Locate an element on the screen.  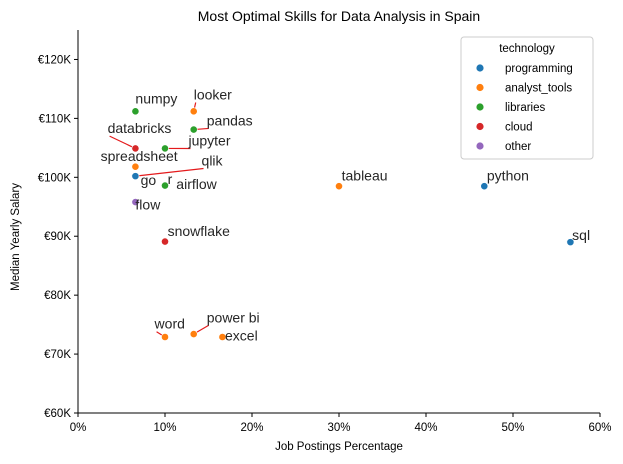
legend-box is located at coordinates (527, 98).